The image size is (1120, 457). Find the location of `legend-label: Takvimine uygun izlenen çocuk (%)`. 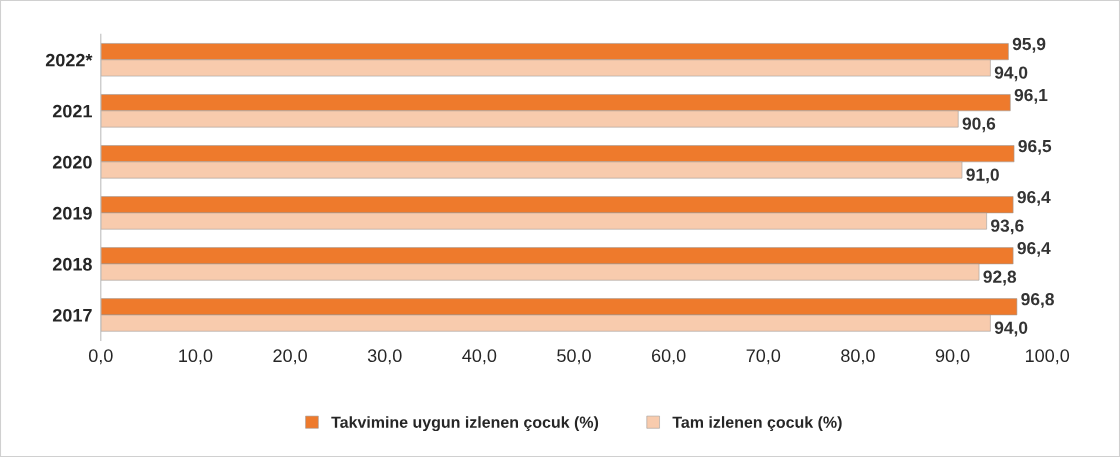

legend-label: Takvimine uygun izlenen çocuk (%) is located at coordinates (465, 424).